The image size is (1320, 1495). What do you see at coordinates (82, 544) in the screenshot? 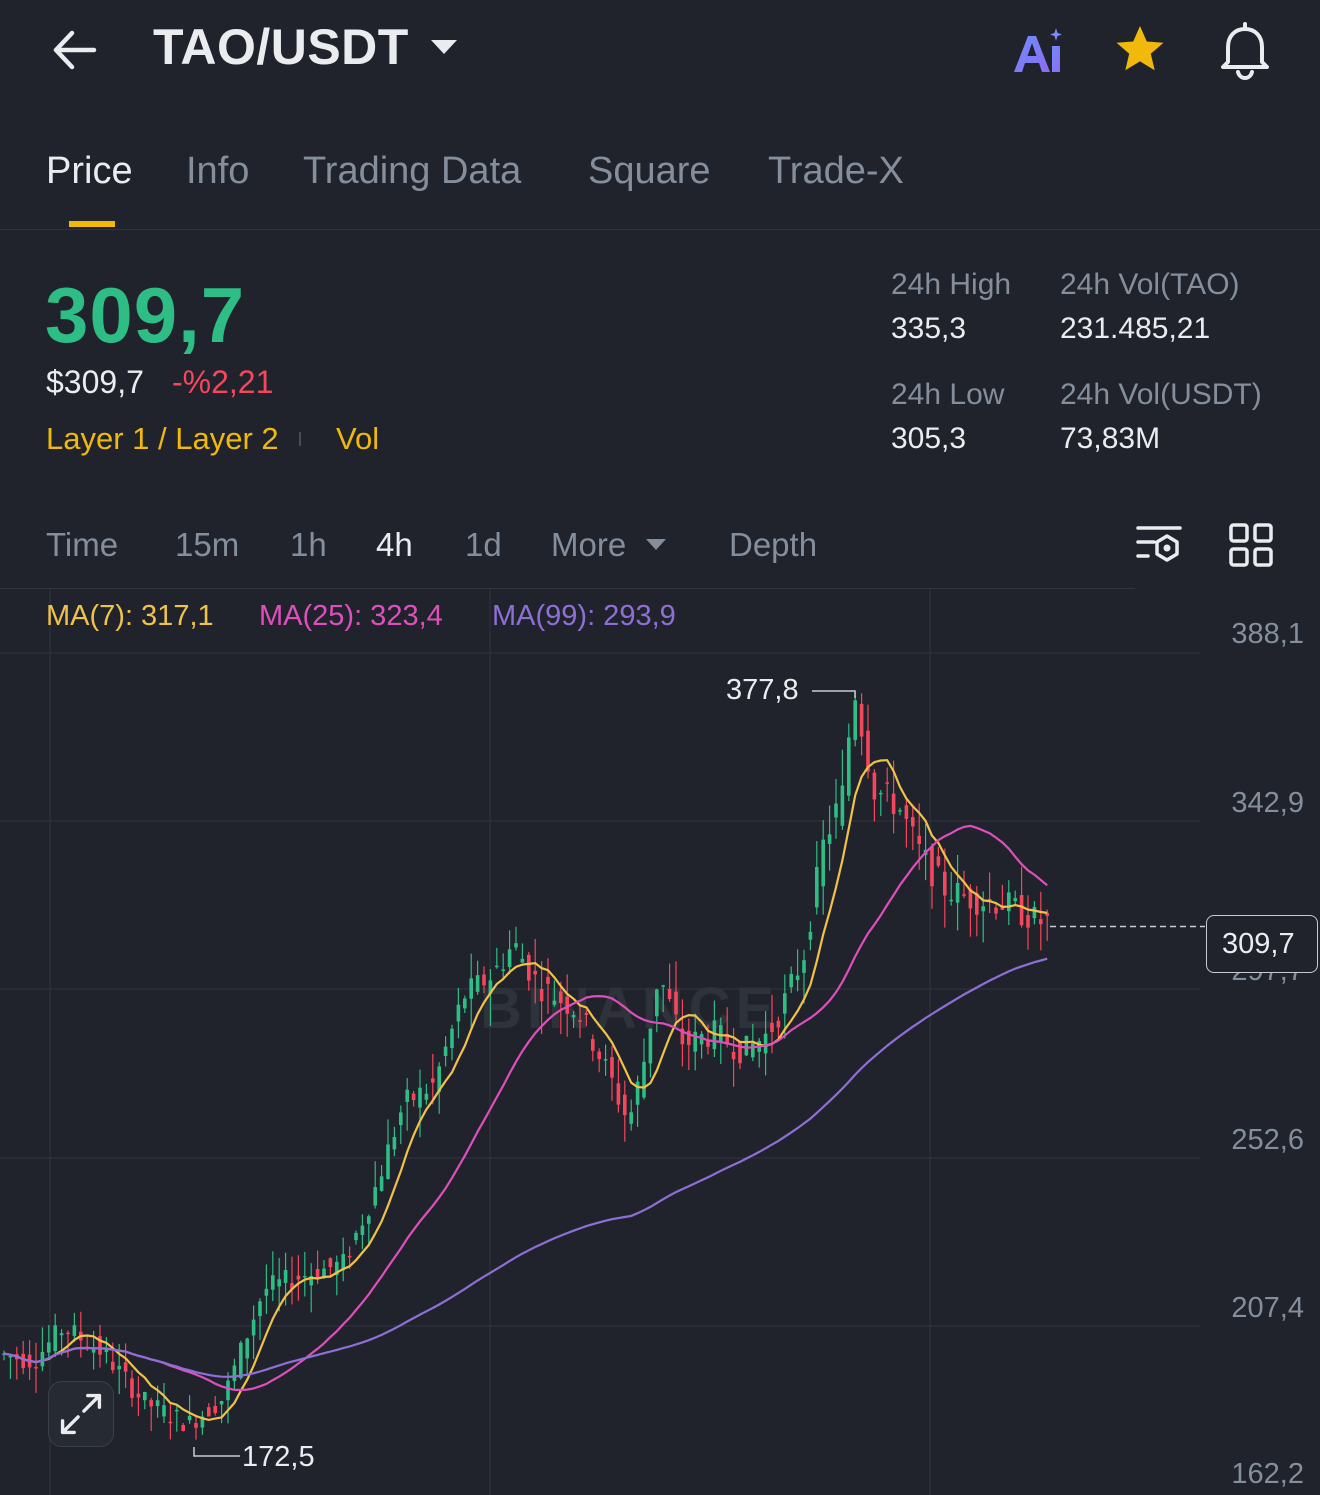
I see `interval-time: Time` at bounding box center [82, 544].